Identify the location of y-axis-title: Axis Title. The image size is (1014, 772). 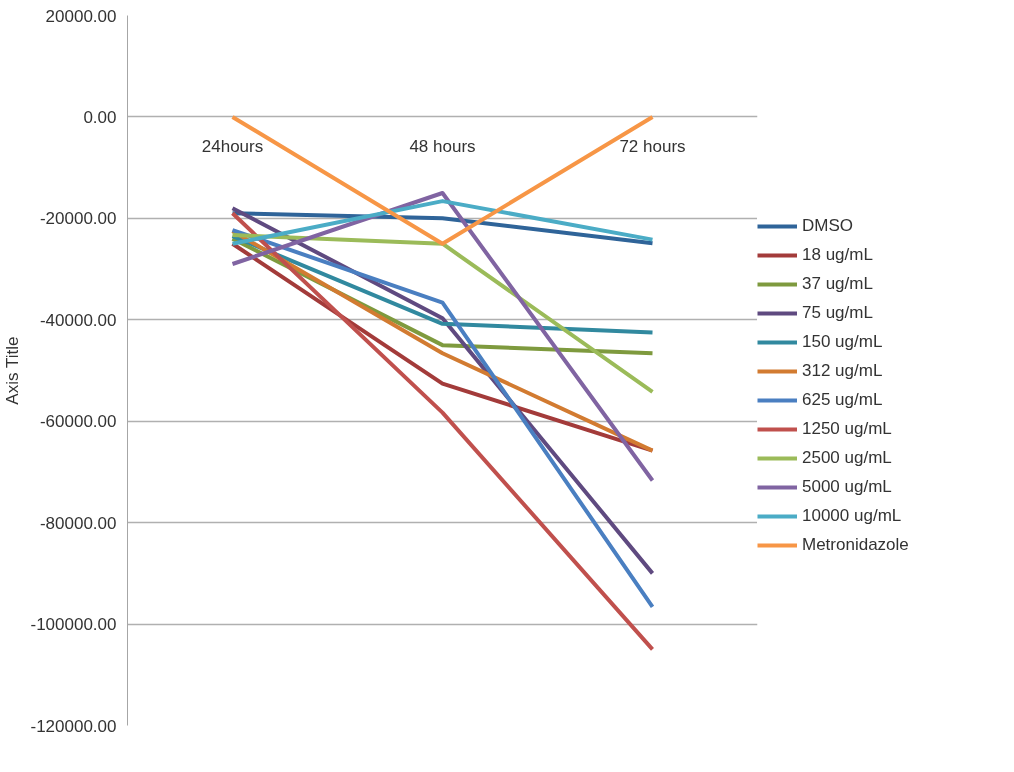
(13, 370).